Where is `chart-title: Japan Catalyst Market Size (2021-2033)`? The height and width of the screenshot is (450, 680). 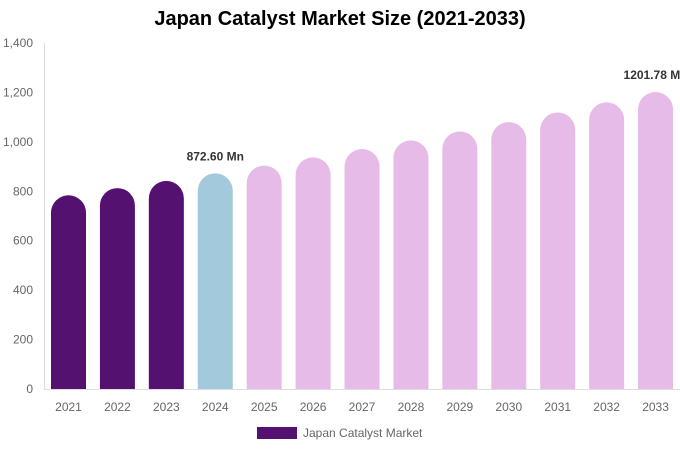
chart-title: Japan Catalyst Market Size (2021-2033) is located at coordinates (340, 19).